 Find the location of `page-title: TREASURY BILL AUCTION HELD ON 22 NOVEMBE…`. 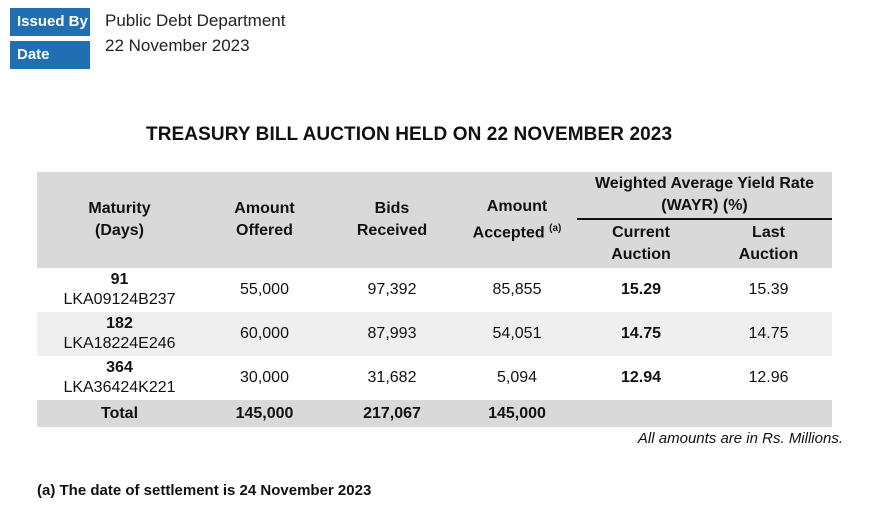

page-title: TREASURY BILL AUCTION HELD ON 22 NOVEMBE… is located at coordinates (409, 134).